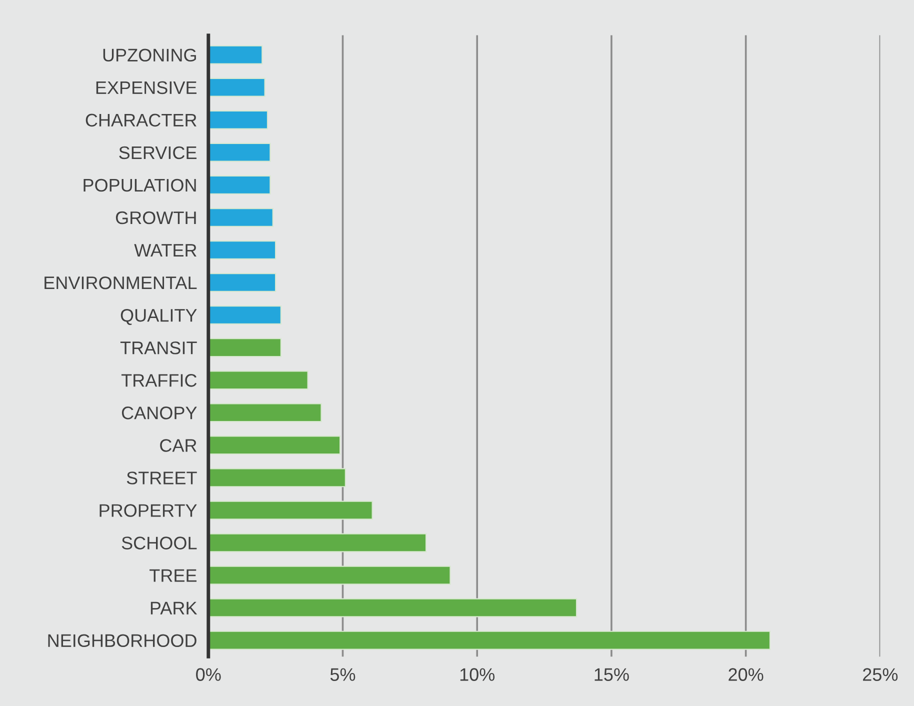  What do you see at coordinates (174, 608) in the screenshot?
I see `y-tick-label: PARK` at bounding box center [174, 608].